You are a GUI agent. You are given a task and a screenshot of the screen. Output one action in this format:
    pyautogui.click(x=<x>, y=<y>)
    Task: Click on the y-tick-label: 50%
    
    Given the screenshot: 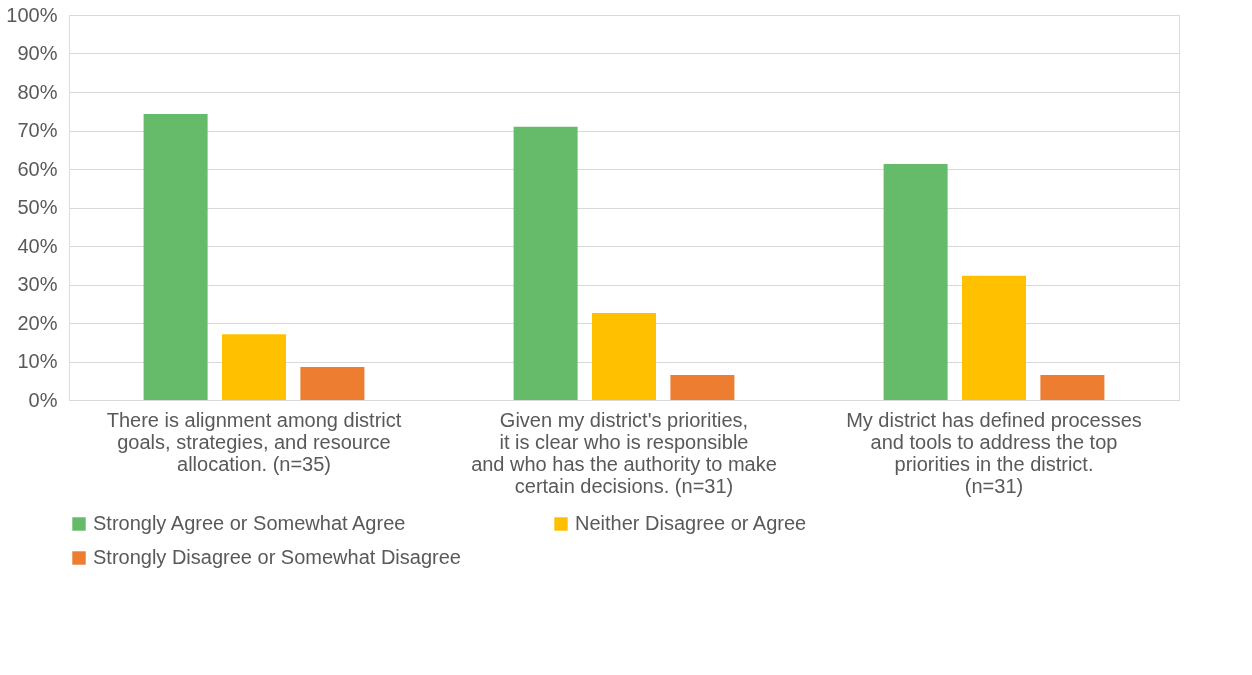 What is the action you would take?
    pyautogui.click(x=37, y=207)
    